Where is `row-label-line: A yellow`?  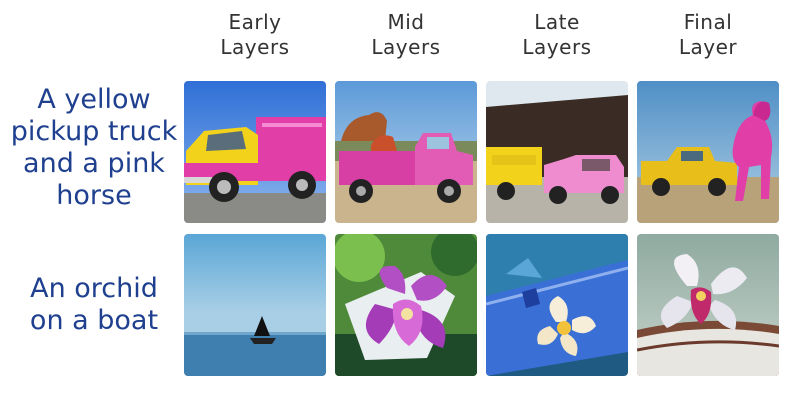
row-label-line: A yellow is located at coordinates (94, 99).